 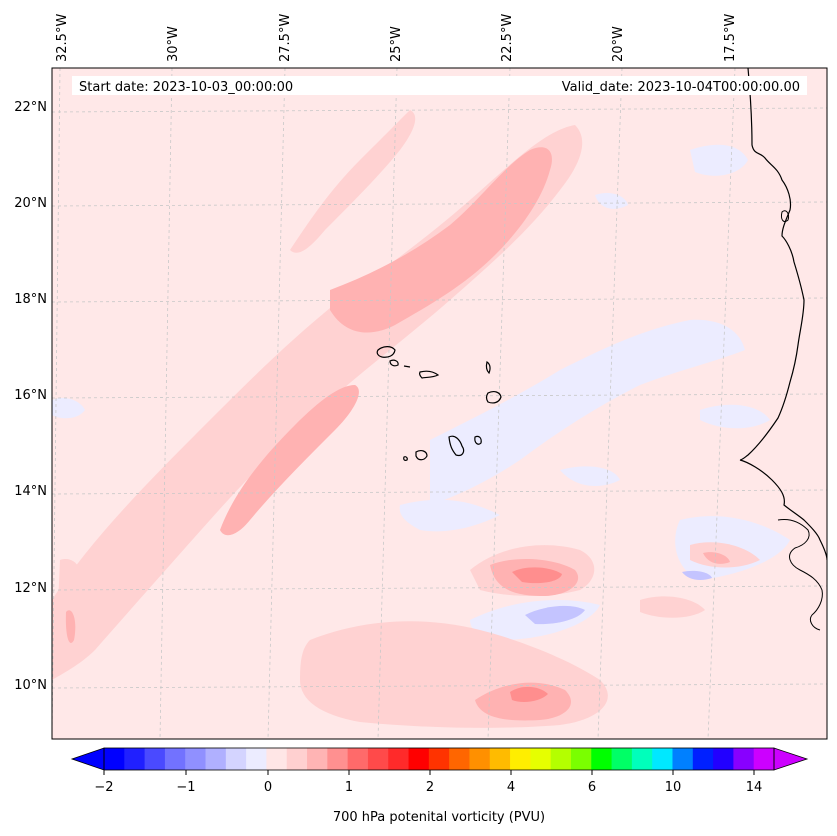 I want to click on colorbar-over-arrow, so click(x=791, y=759).